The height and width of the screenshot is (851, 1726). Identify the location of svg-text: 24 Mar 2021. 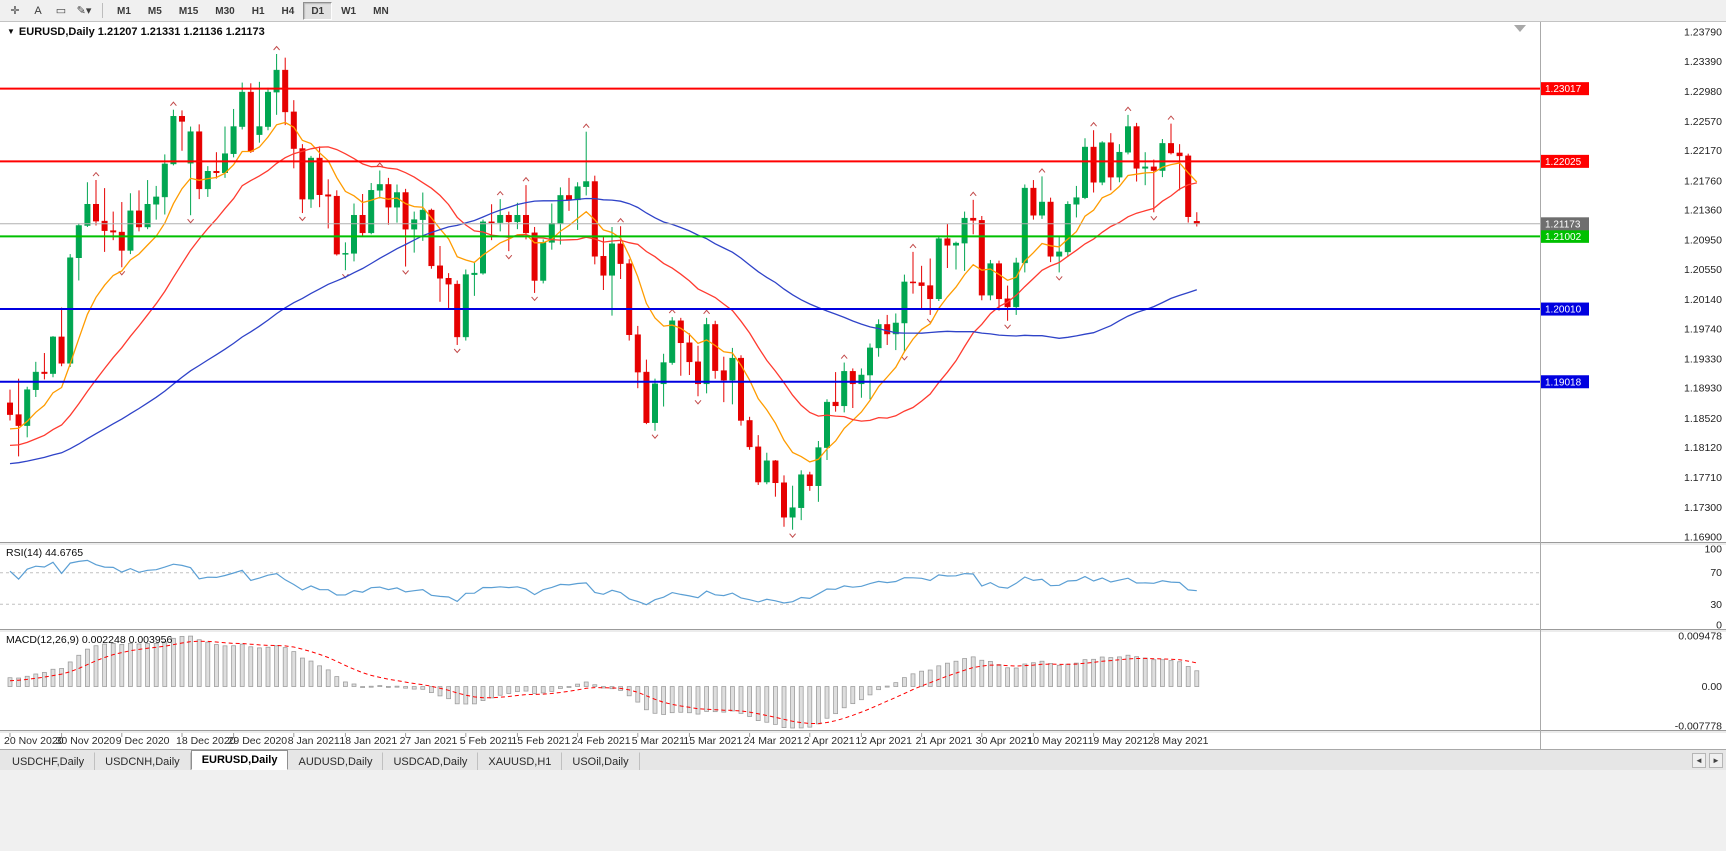
(773, 741).